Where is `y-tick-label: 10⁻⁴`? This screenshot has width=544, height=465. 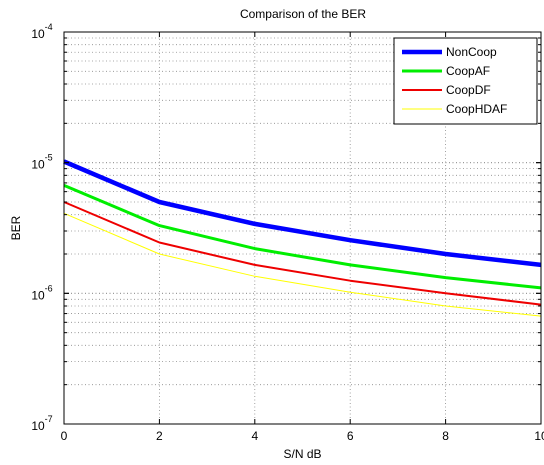
y-tick-label: 10⁻⁴ is located at coordinates (41, 31).